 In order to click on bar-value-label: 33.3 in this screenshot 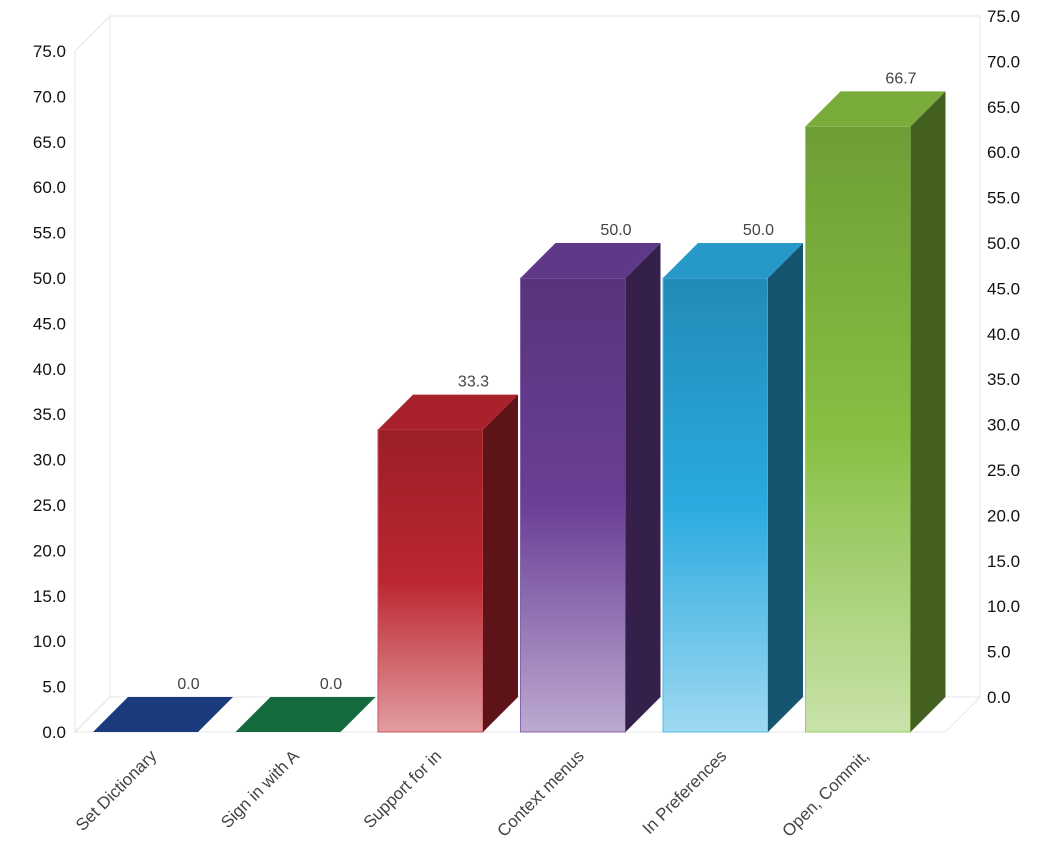, I will do `click(473, 382)`.